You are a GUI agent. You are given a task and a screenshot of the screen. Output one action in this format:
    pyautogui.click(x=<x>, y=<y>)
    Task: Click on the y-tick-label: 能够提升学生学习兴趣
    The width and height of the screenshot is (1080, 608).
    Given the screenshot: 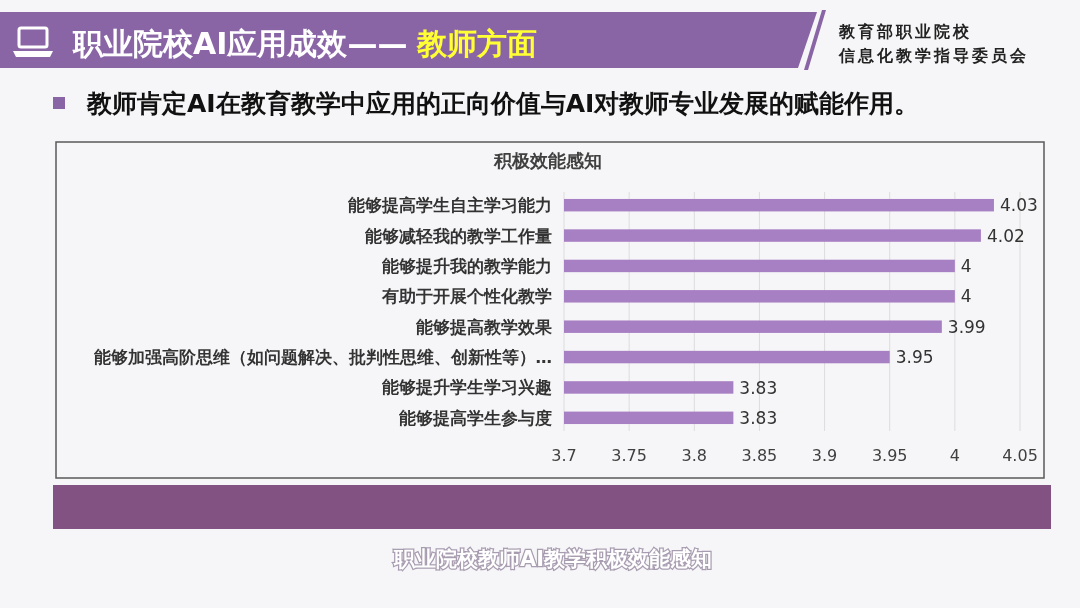 What is the action you would take?
    pyautogui.click(x=467, y=388)
    